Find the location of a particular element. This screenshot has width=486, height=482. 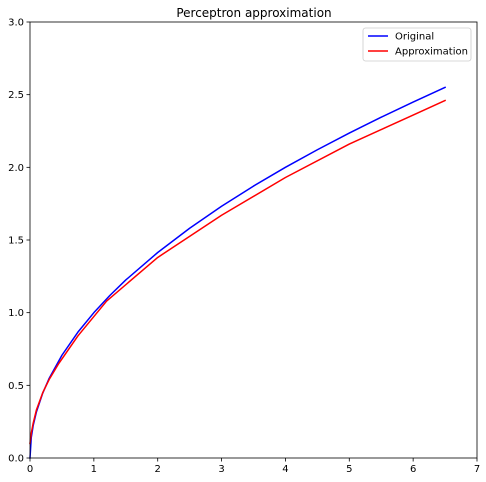

x-tick-label: 3 is located at coordinates (221, 469).